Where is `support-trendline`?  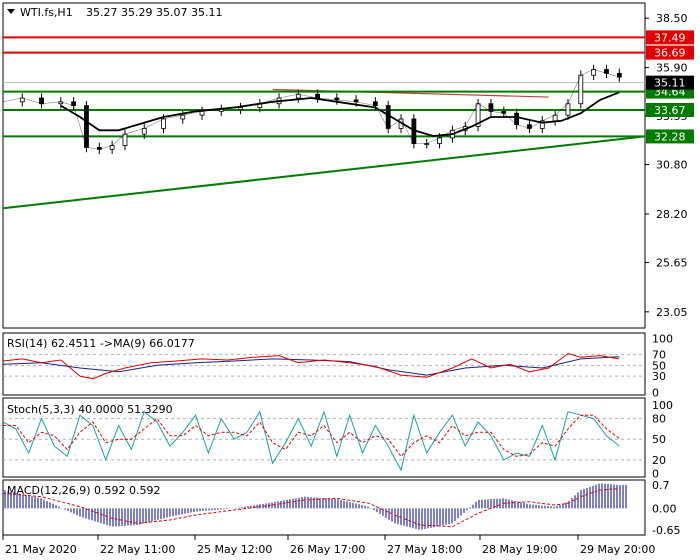 support-trendline is located at coordinates (324, 172).